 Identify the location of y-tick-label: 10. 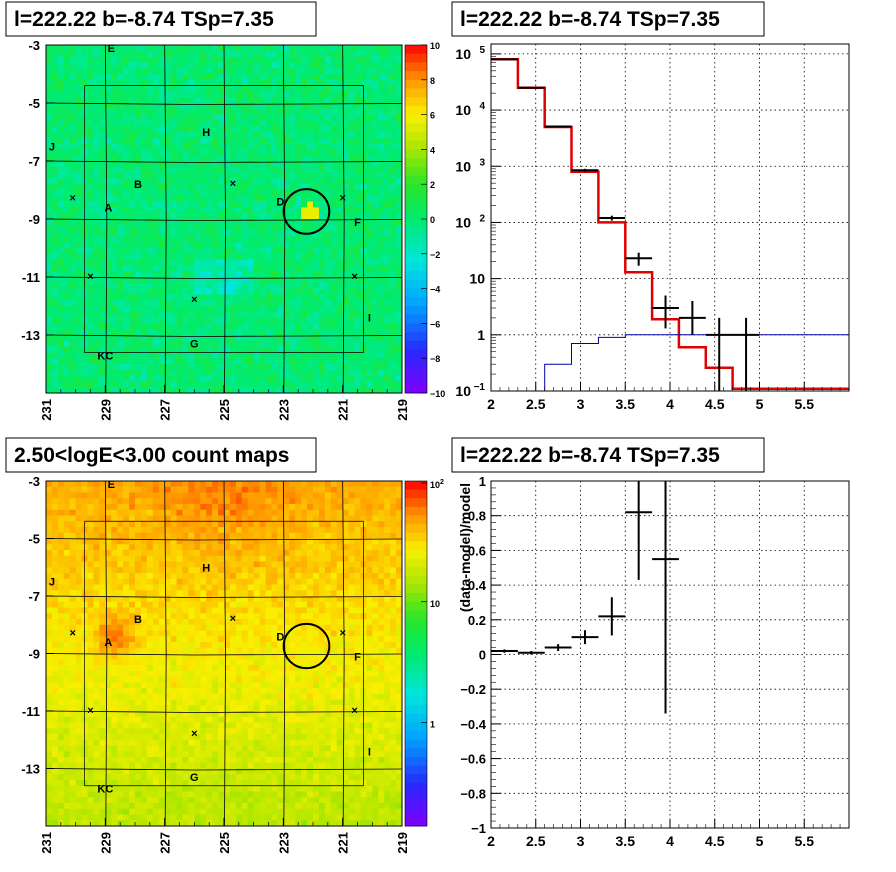
(477, 279).